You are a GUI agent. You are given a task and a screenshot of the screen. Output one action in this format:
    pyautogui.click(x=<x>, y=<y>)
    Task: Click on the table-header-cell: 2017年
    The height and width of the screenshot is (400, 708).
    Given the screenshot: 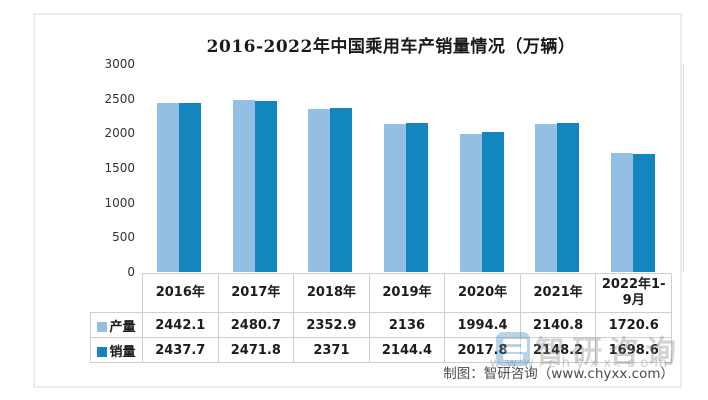 What is the action you would take?
    pyautogui.click(x=256, y=293)
    